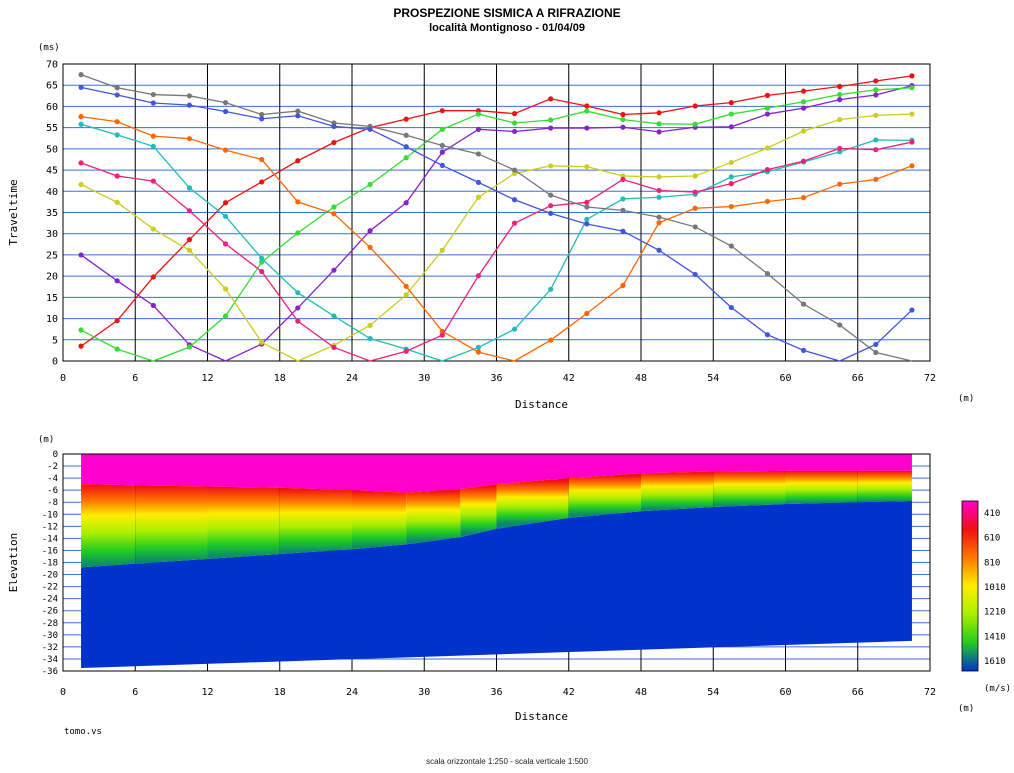 This screenshot has height=773, width=1014. What do you see at coordinates (858, 692) in the screenshot?
I see `x-tick-label: 66` at bounding box center [858, 692].